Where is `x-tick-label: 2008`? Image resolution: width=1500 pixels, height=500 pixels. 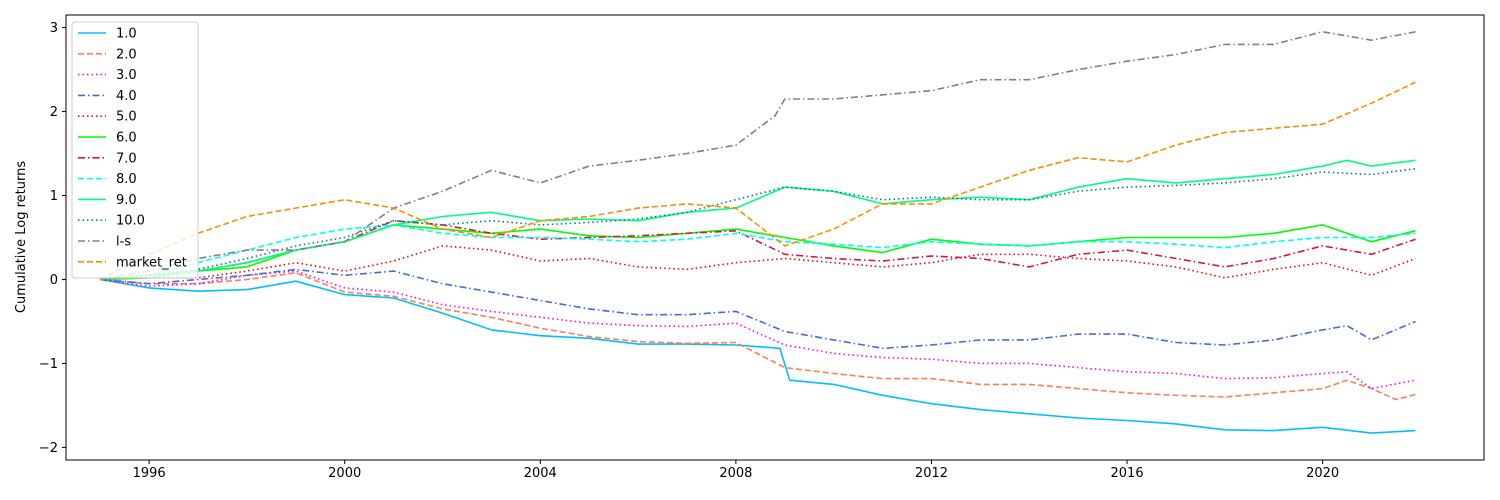
x-tick-label: 2008 is located at coordinates (735, 473).